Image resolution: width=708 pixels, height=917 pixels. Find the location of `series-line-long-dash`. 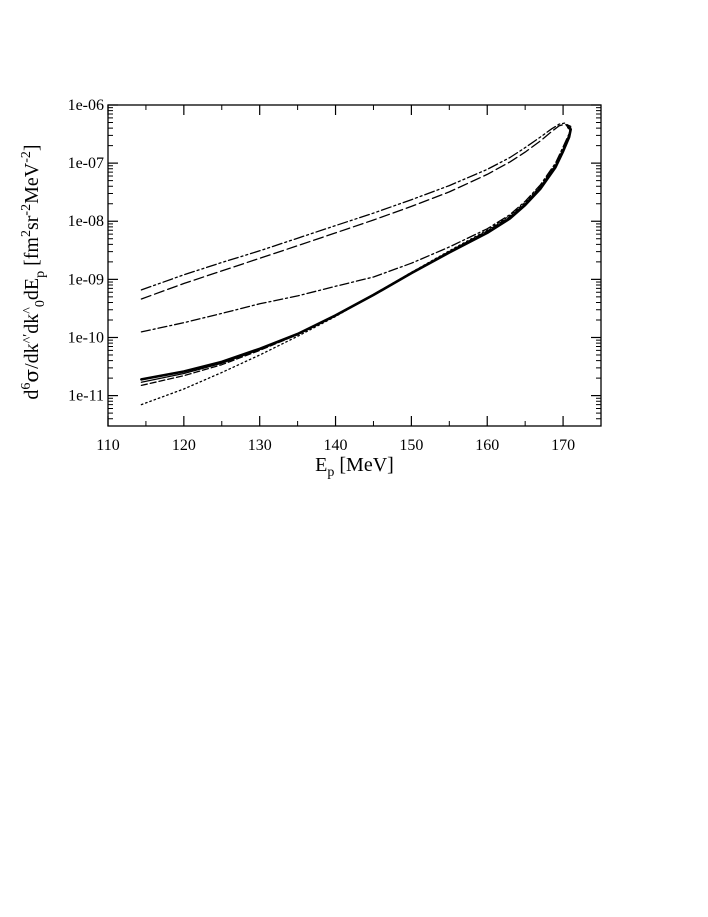

series-line-long-dash is located at coordinates (354, 211).